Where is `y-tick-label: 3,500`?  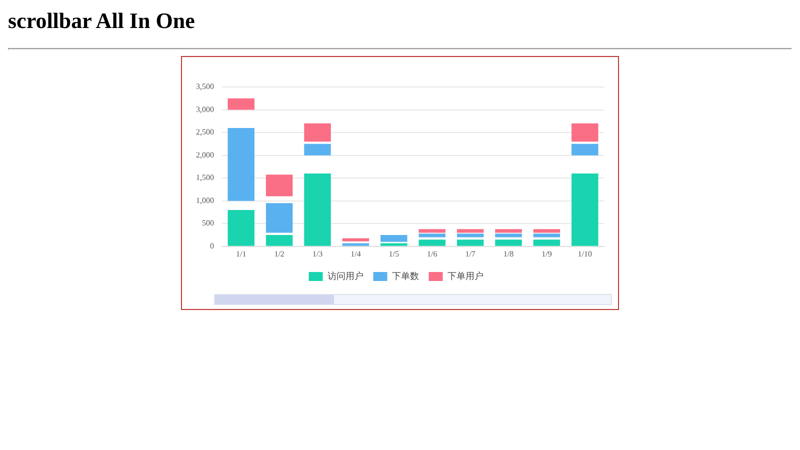
y-tick-label: 3,500 is located at coordinates (205, 87).